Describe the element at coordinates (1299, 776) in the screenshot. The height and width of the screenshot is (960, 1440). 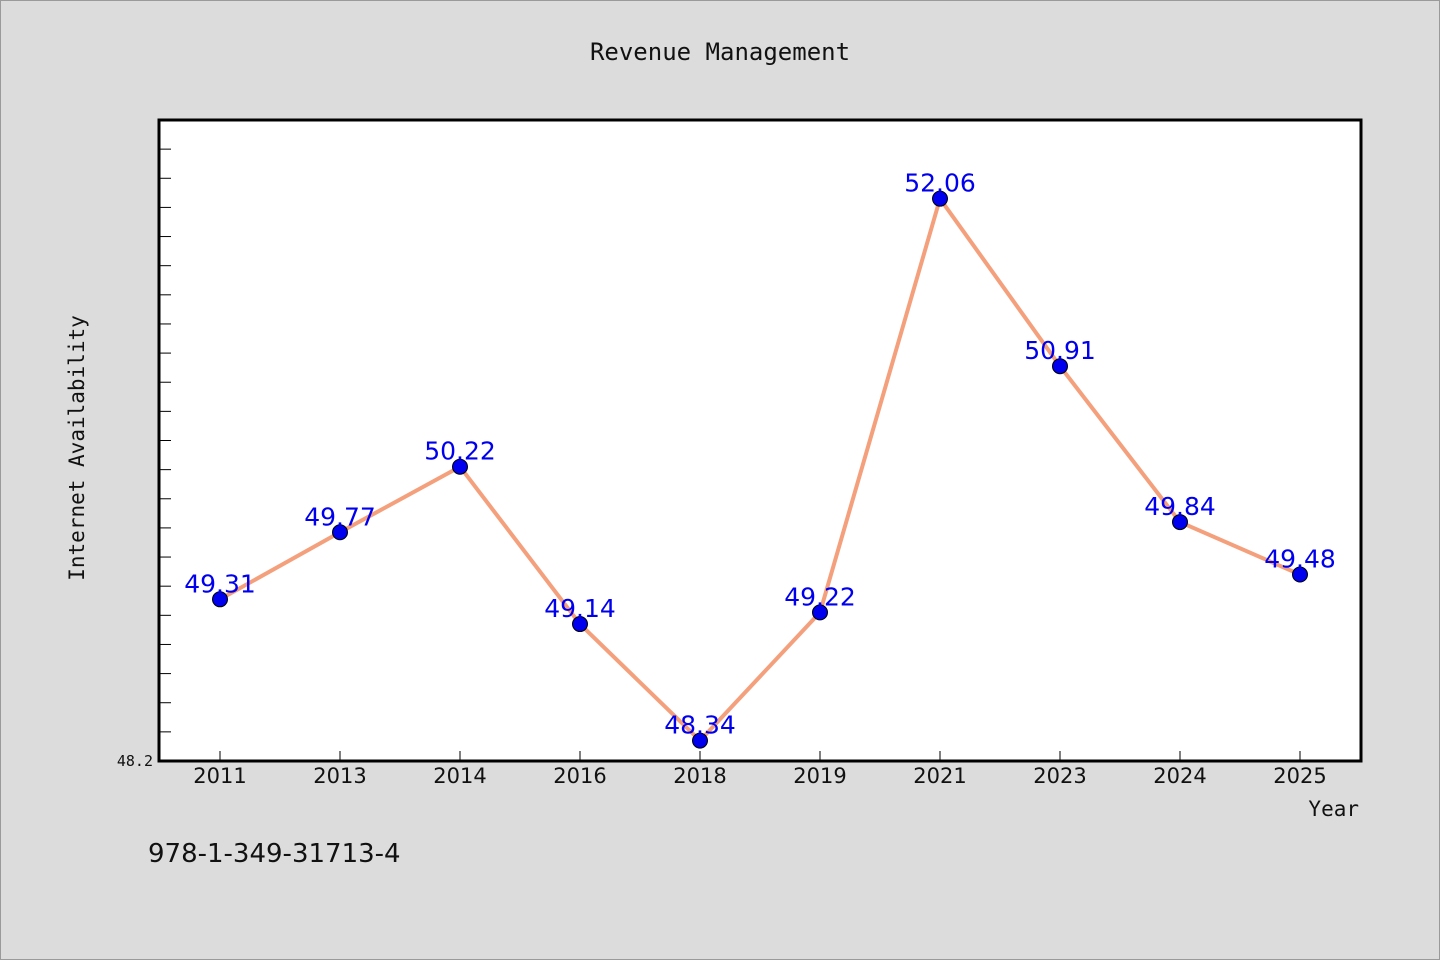
I see `x-tick-label: 2025` at that location.